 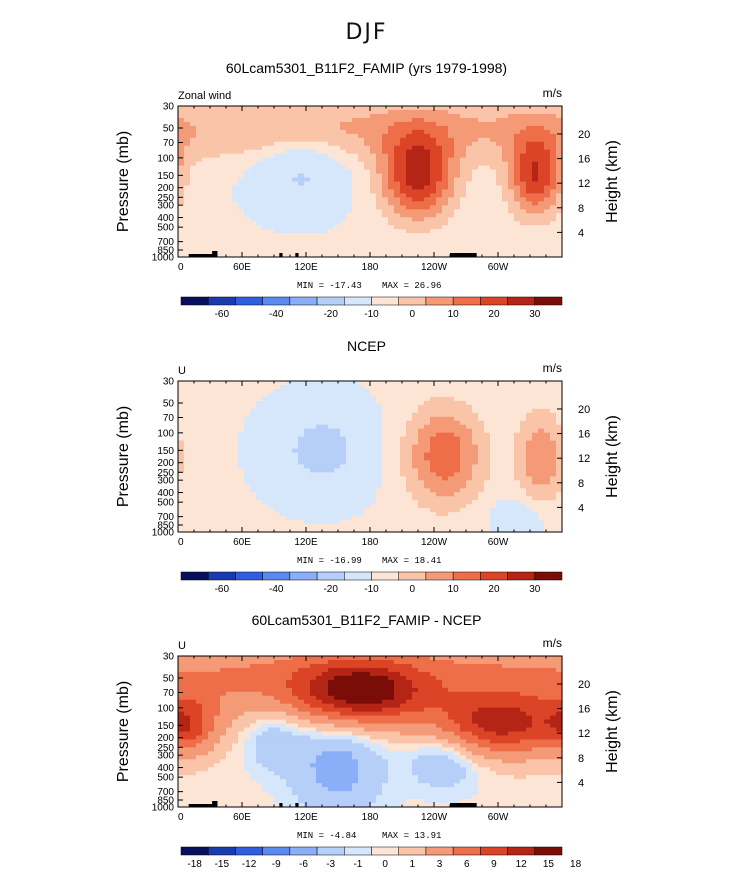 I want to click on colorbar-tick-label: -20, so click(x=330, y=314).